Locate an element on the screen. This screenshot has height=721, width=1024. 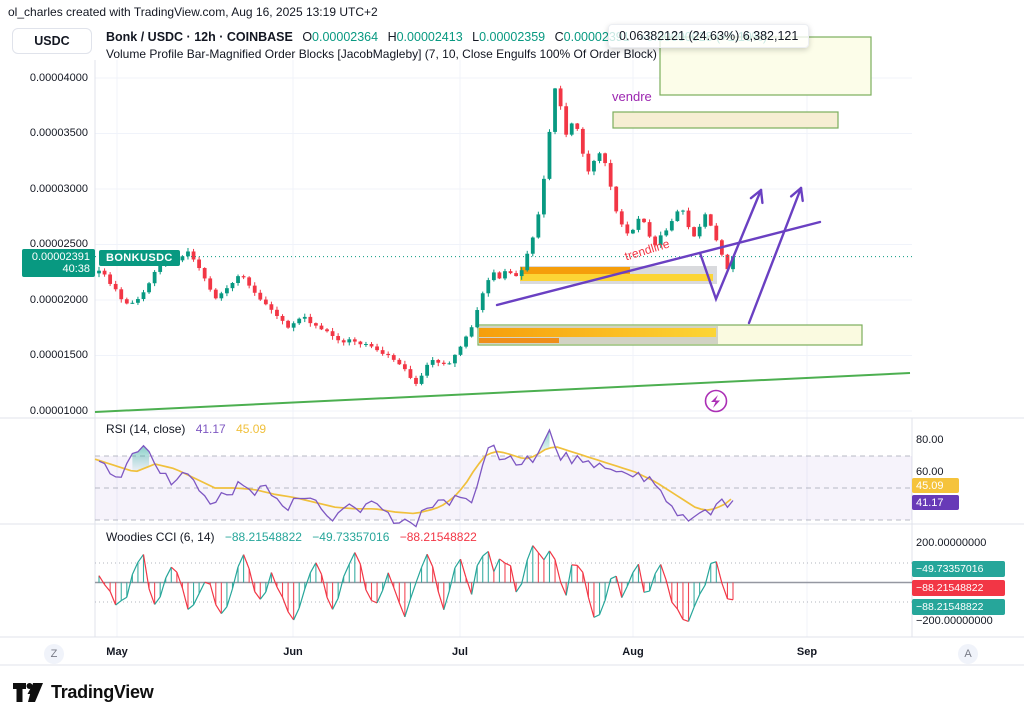
rsi-ma-value: 45.09 is located at coordinates (251, 429).